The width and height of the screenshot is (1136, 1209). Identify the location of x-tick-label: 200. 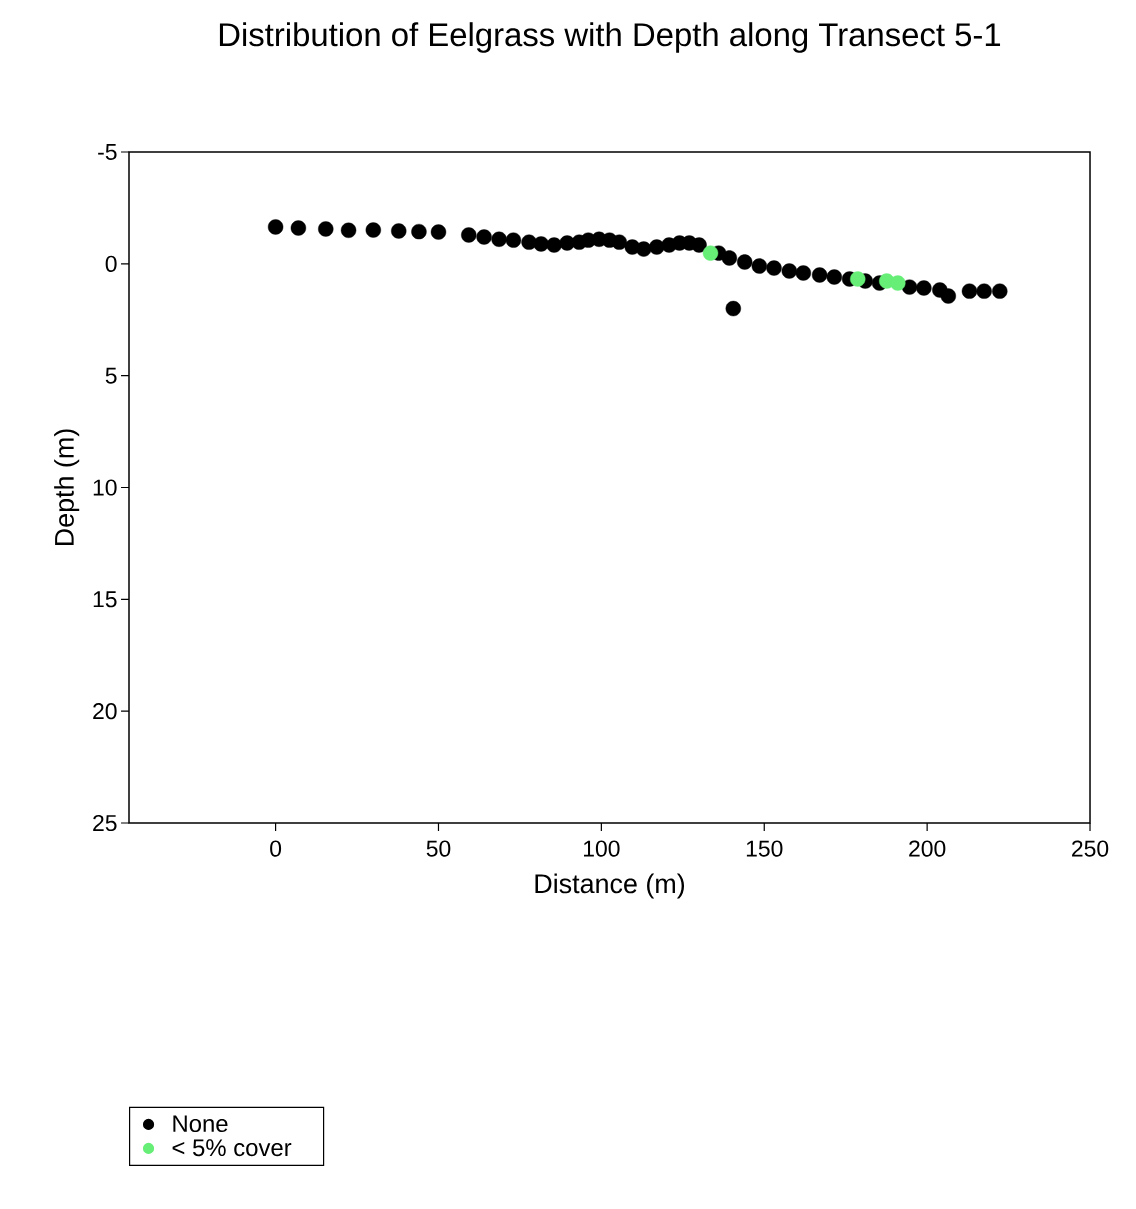
(927, 848).